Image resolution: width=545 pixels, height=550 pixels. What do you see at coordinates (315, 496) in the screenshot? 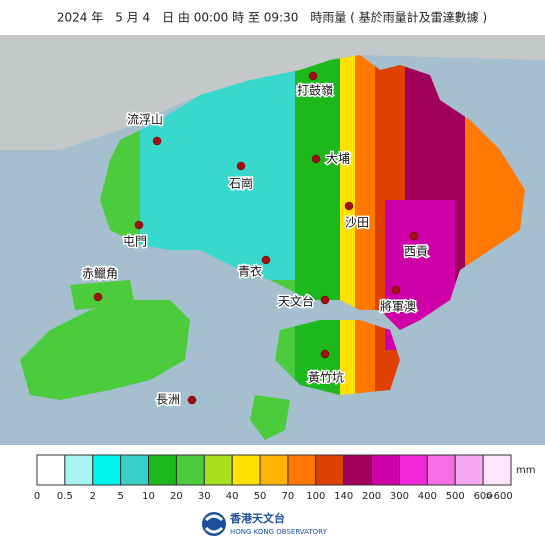
I see `legend-label: 100` at bounding box center [315, 496].